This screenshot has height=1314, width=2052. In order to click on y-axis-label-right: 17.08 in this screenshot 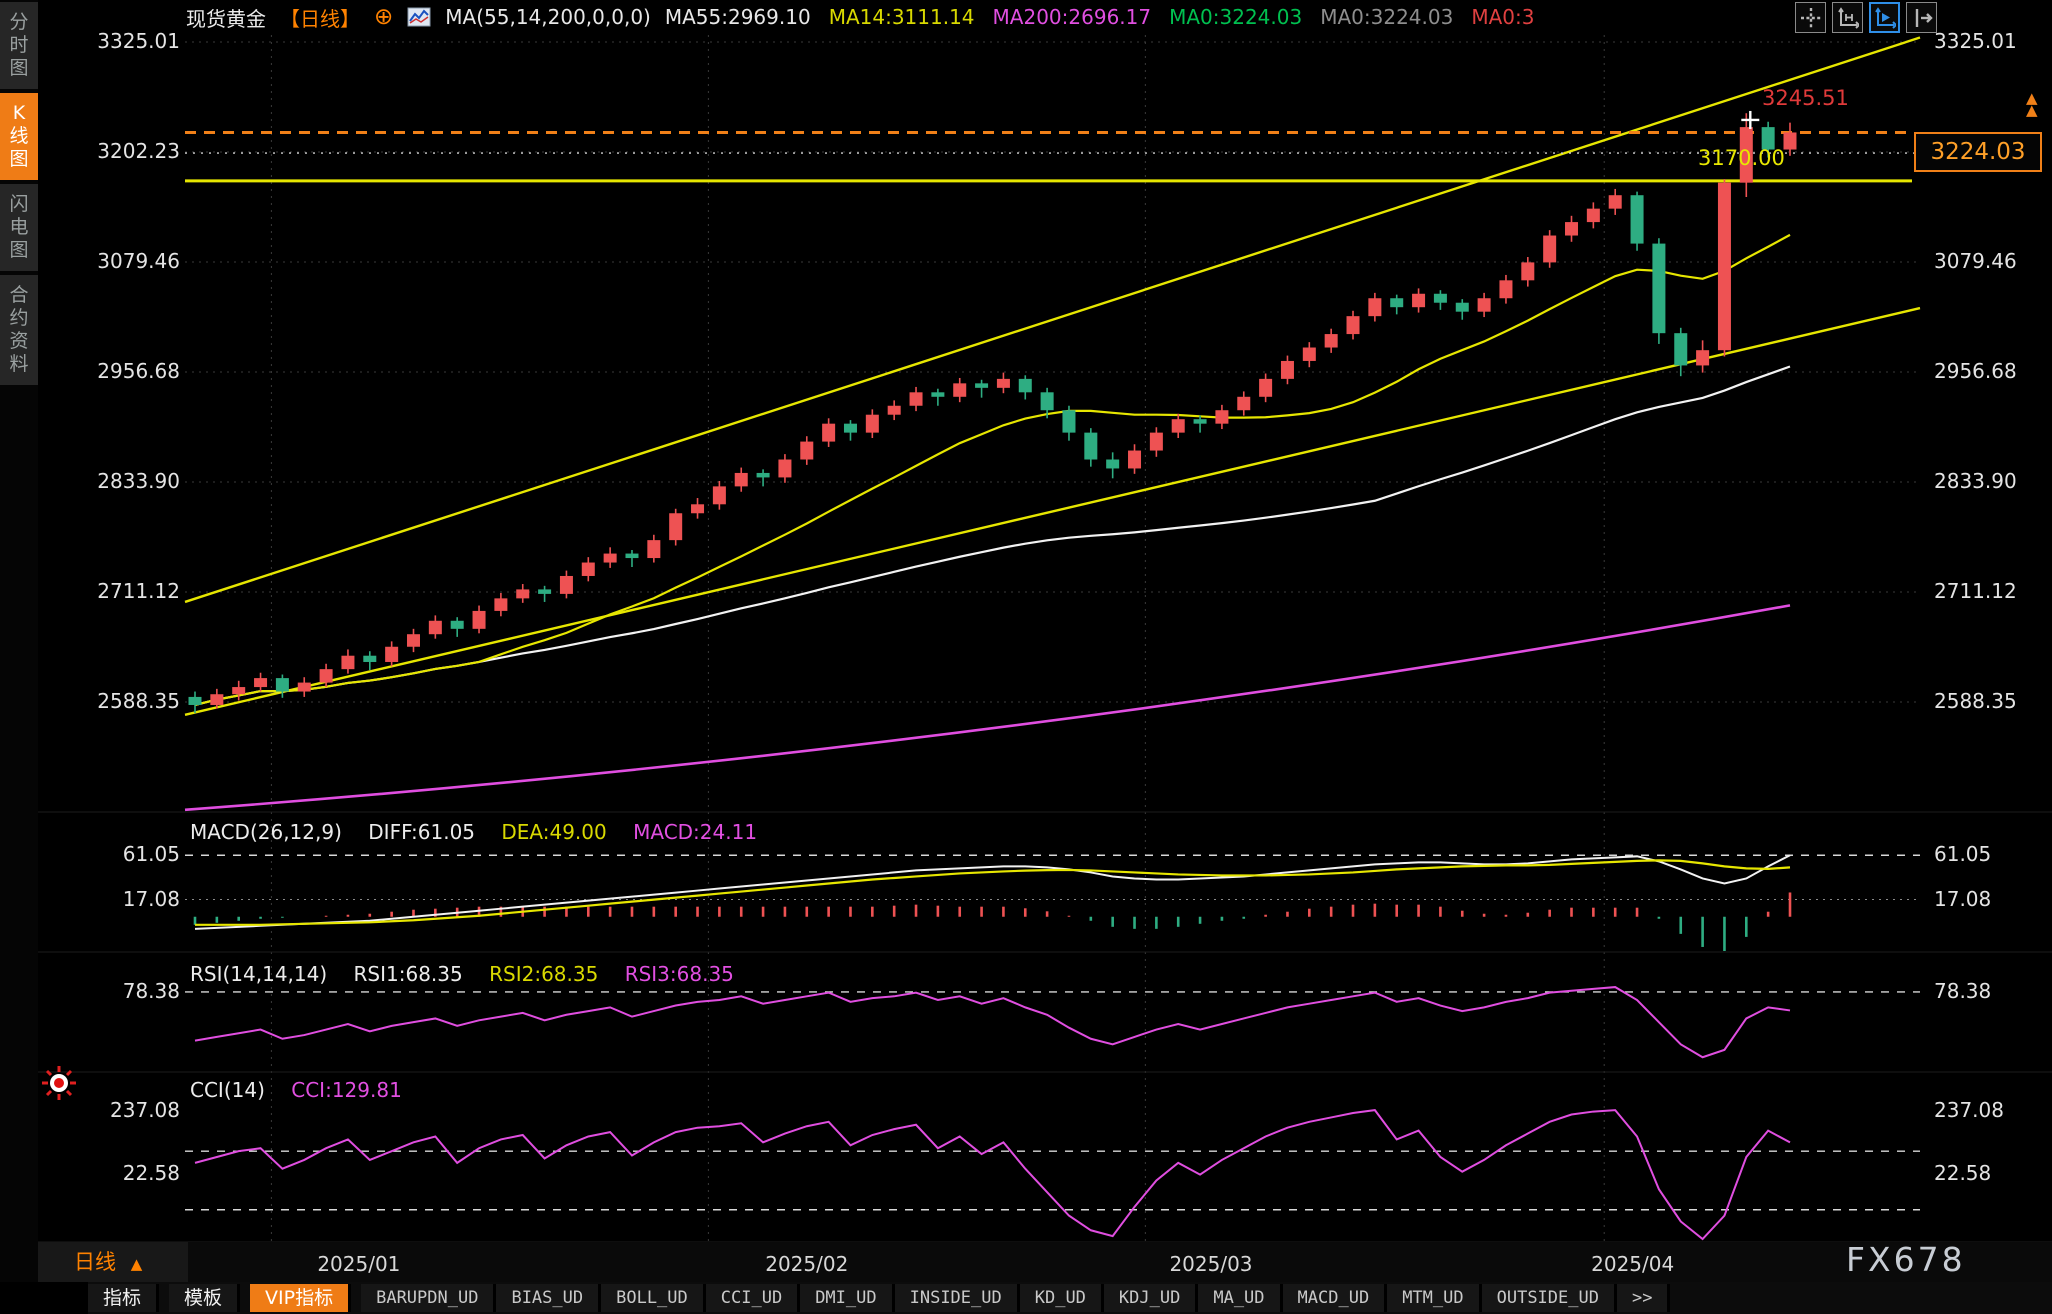, I will do `click(1963, 898)`.